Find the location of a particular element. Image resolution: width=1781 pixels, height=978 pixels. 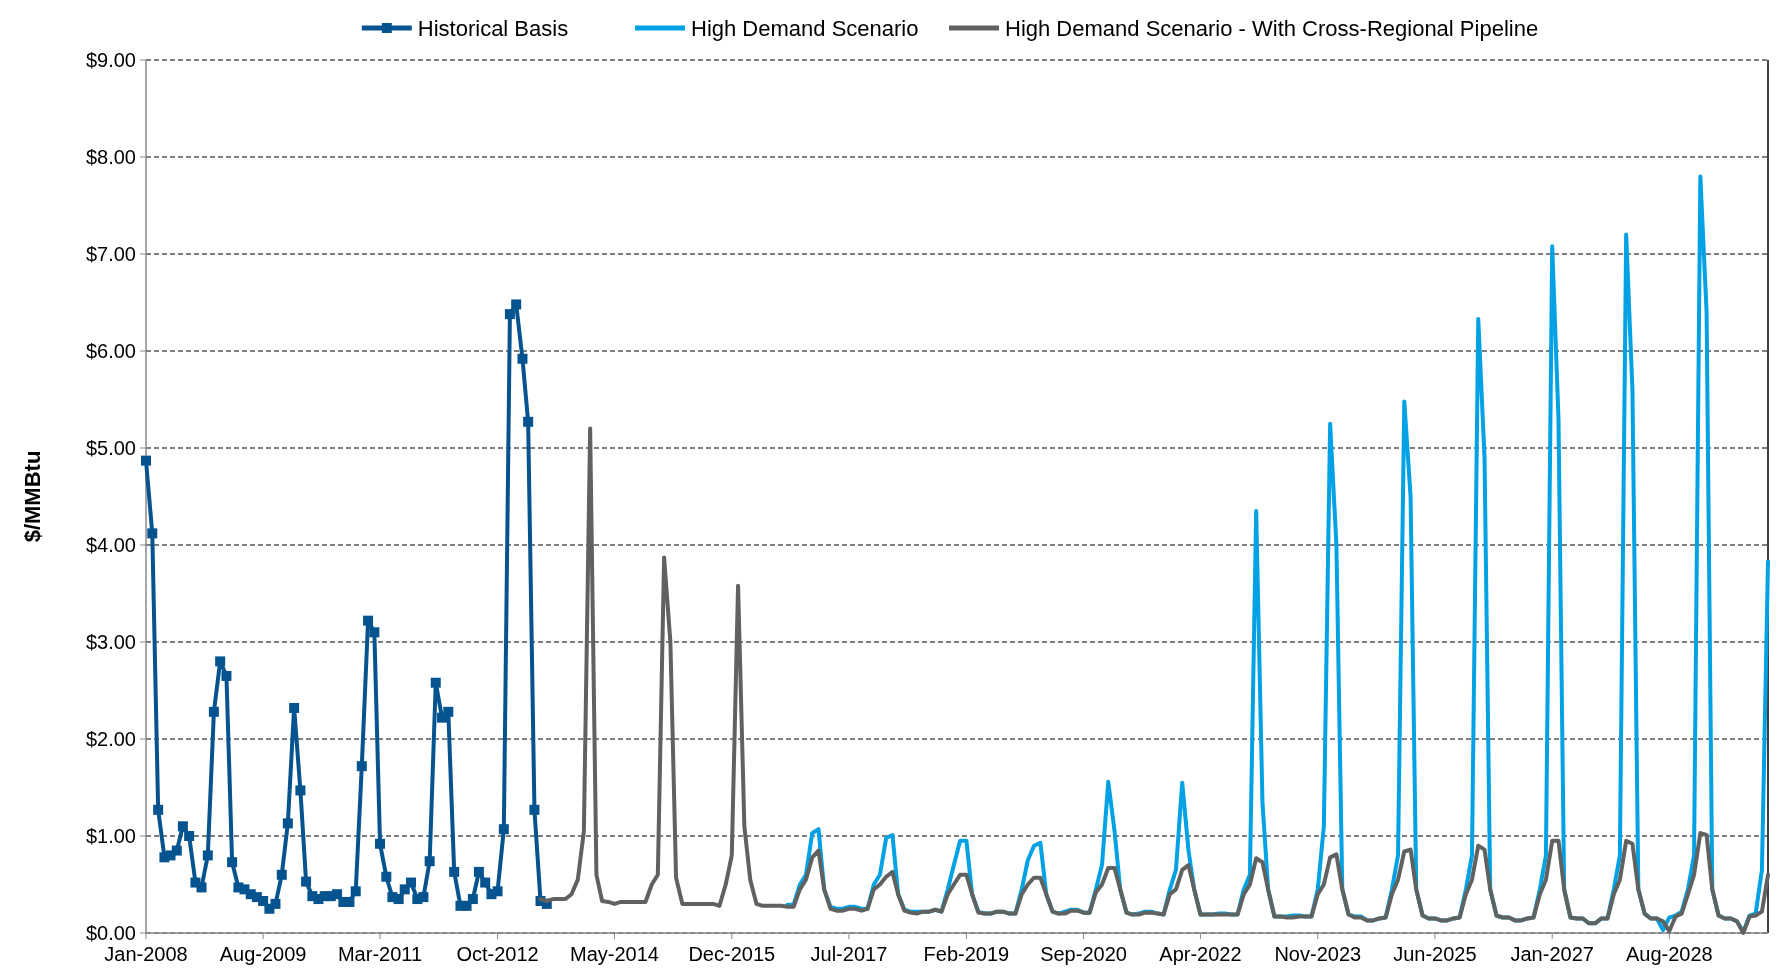

y-tick-label: $3.00 is located at coordinates (110, 642).